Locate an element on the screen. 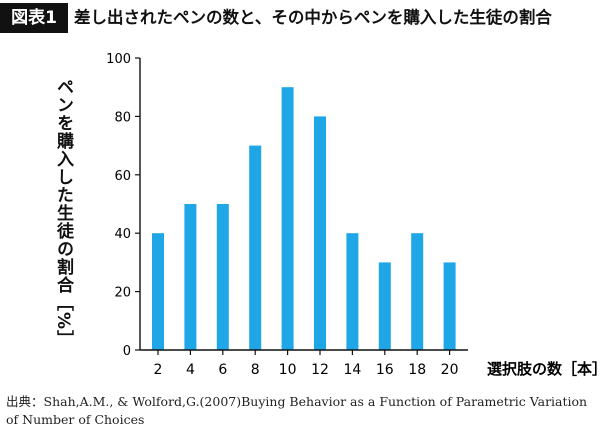 The image size is (600, 430). header: 図表1 差し出されたペンの数と、その中からペンを購入した生徒の割合 is located at coordinates (300, 18).